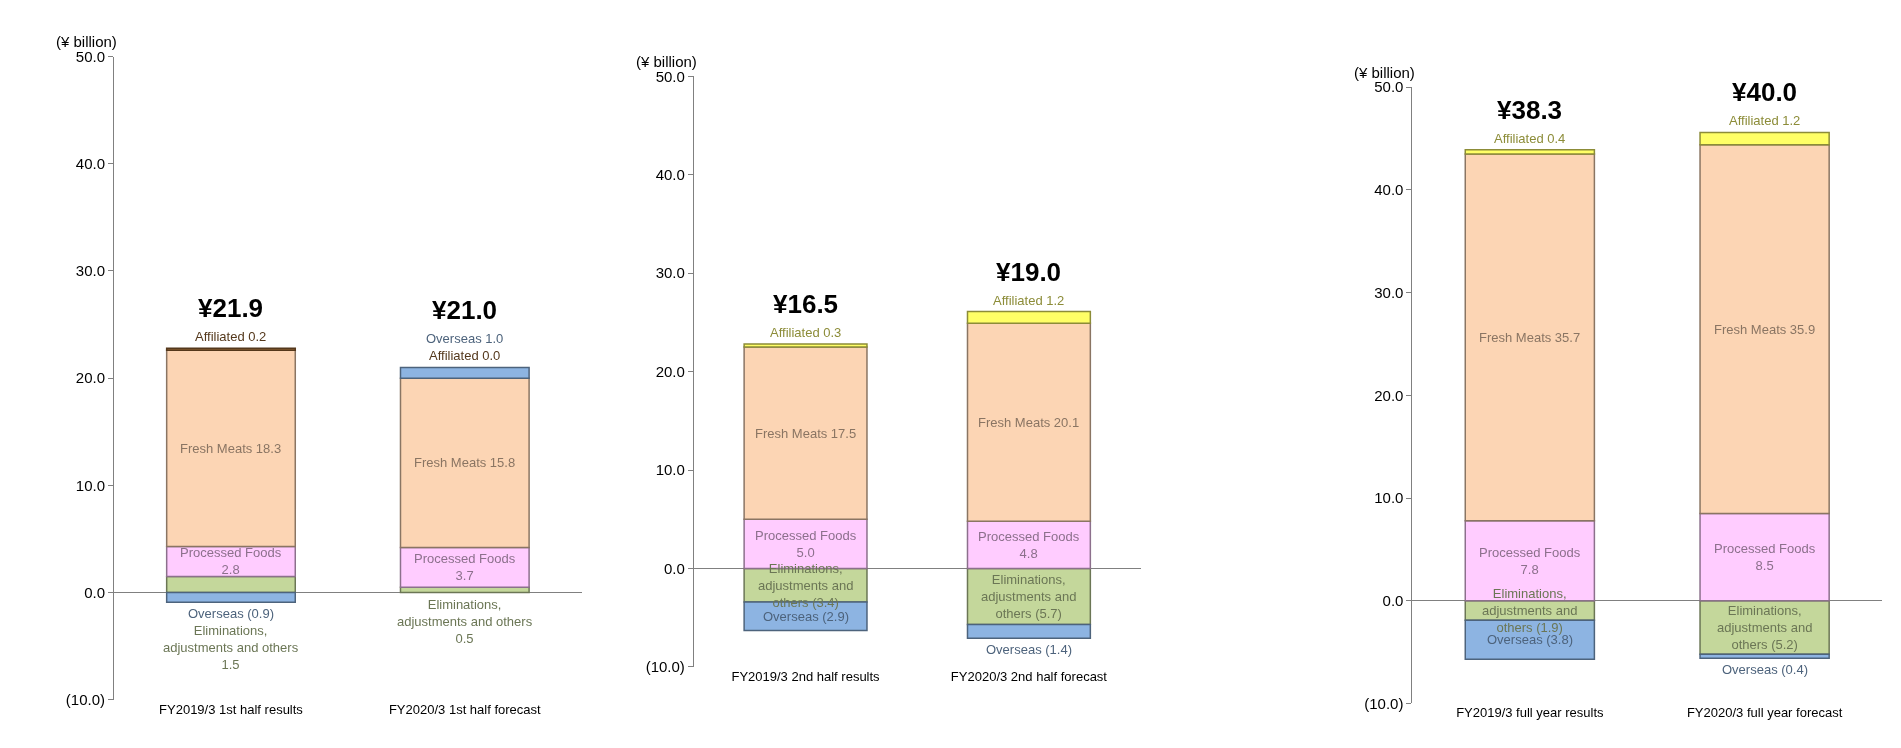  What do you see at coordinates (231, 561) in the screenshot?
I see `data-label: Processed Foods 2.8` at bounding box center [231, 561].